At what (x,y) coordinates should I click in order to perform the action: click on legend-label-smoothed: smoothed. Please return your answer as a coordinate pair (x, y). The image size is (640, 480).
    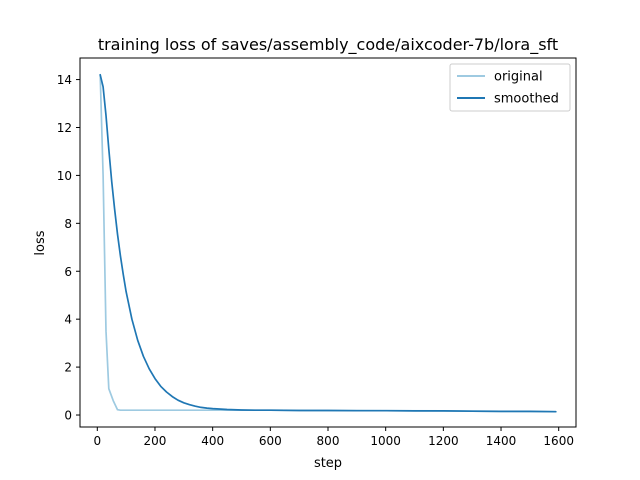
    Looking at the image, I should click on (526, 99).